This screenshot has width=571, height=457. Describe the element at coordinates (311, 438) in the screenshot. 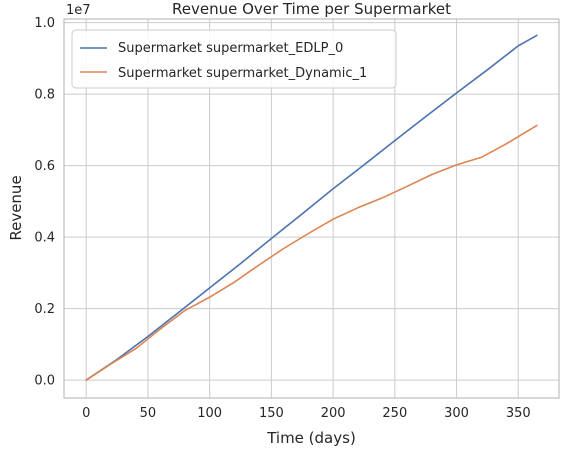

I see `x-axis-label: Time (days)` at that location.